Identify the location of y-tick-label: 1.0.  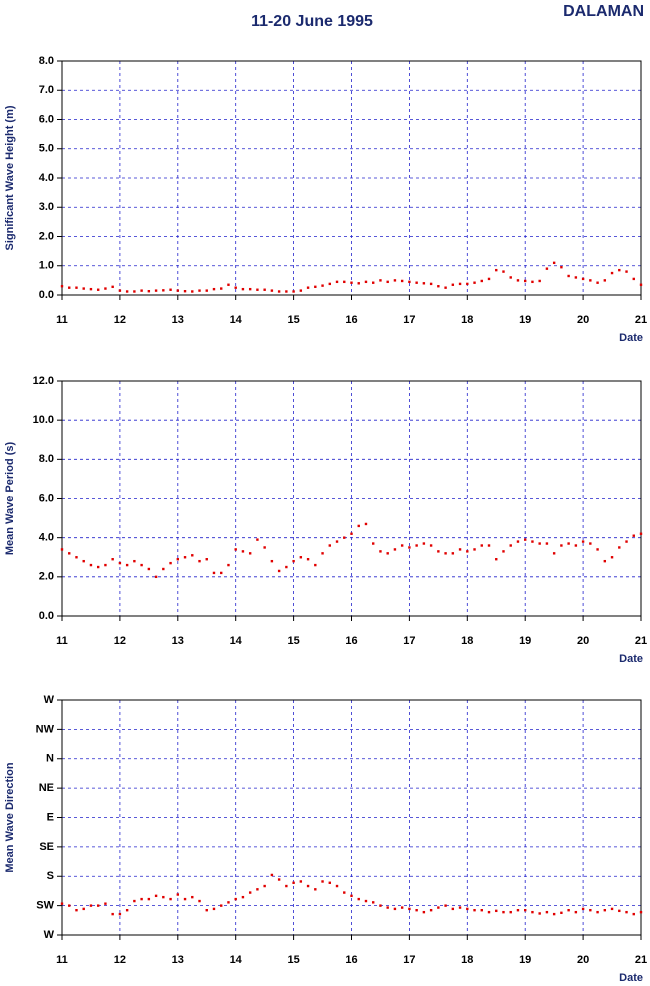
(46, 266).